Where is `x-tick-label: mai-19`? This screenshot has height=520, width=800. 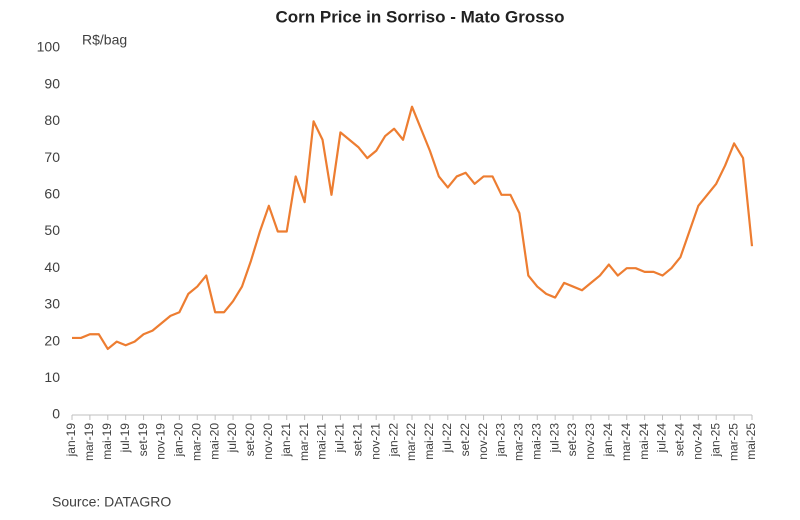
x-tick-label: mai-19 is located at coordinates (107, 441).